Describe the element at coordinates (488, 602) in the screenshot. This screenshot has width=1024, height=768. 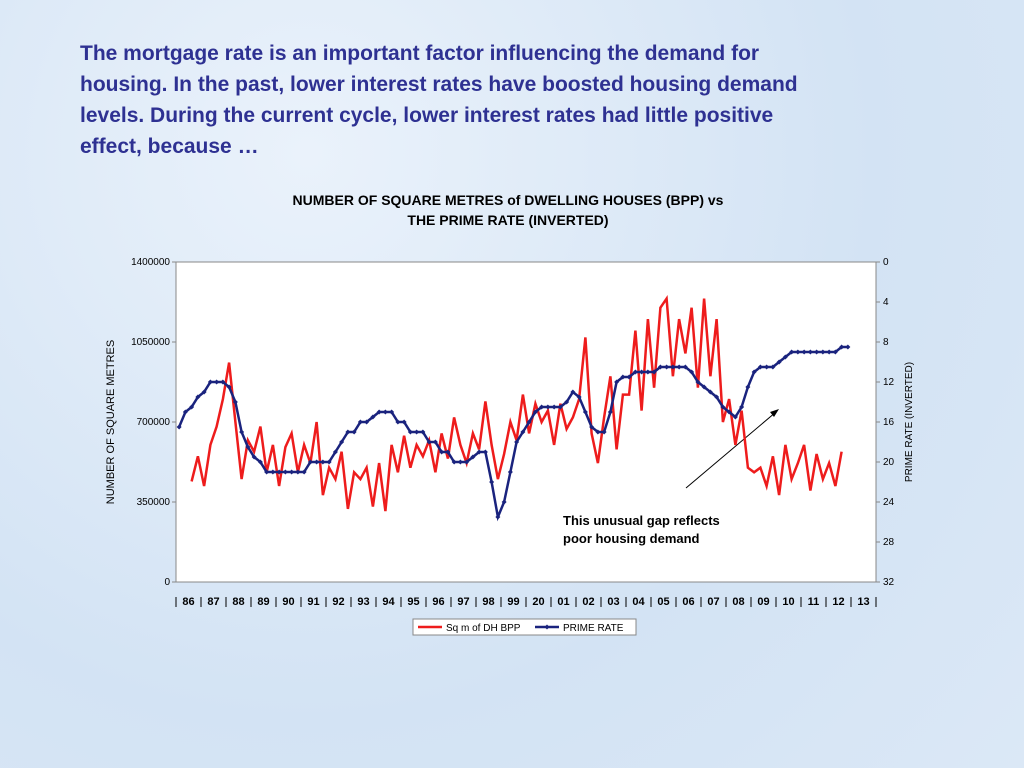
I see `x-tick-label: 98` at that location.